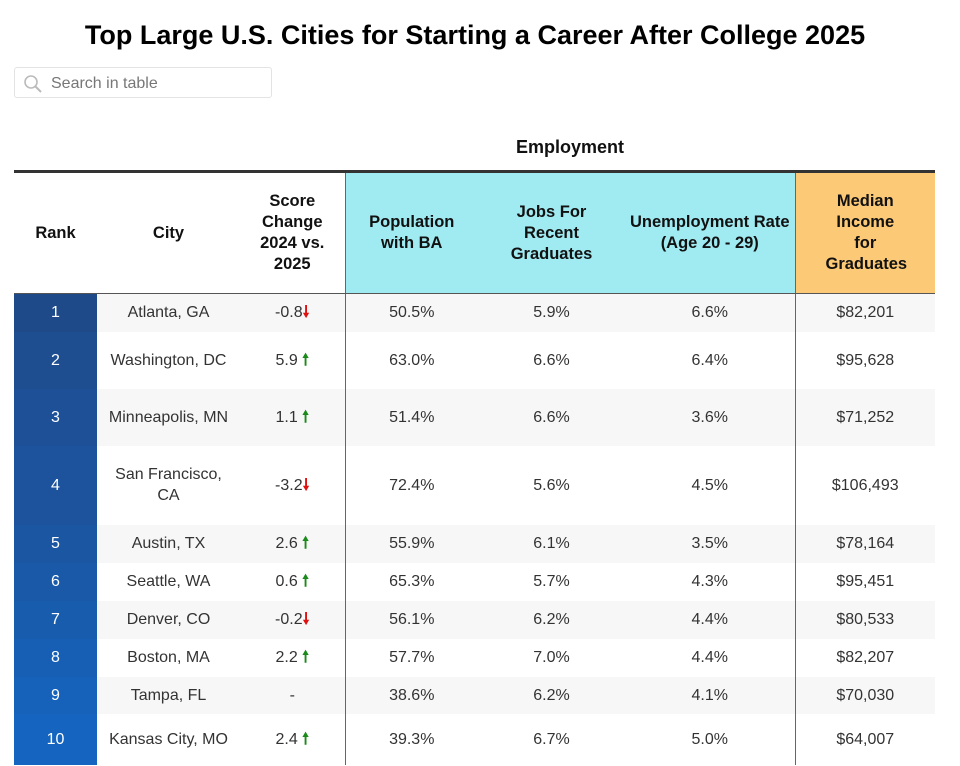 The width and height of the screenshot is (960, 766). I want to click on unemployment-cell: 6.6%, so click(710, 312).